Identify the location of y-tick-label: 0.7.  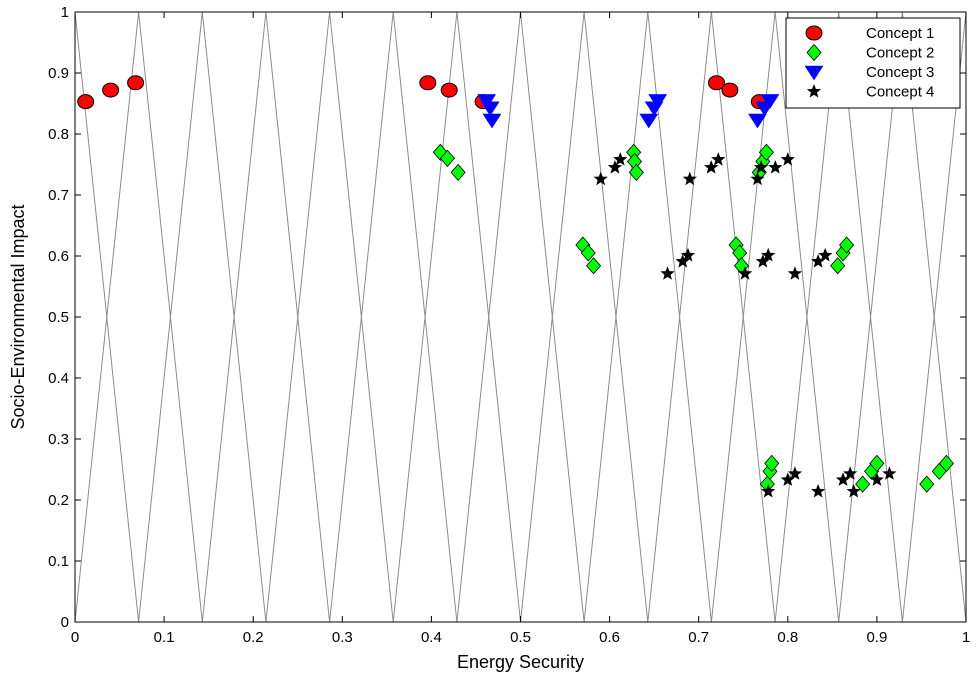
(58, 195).